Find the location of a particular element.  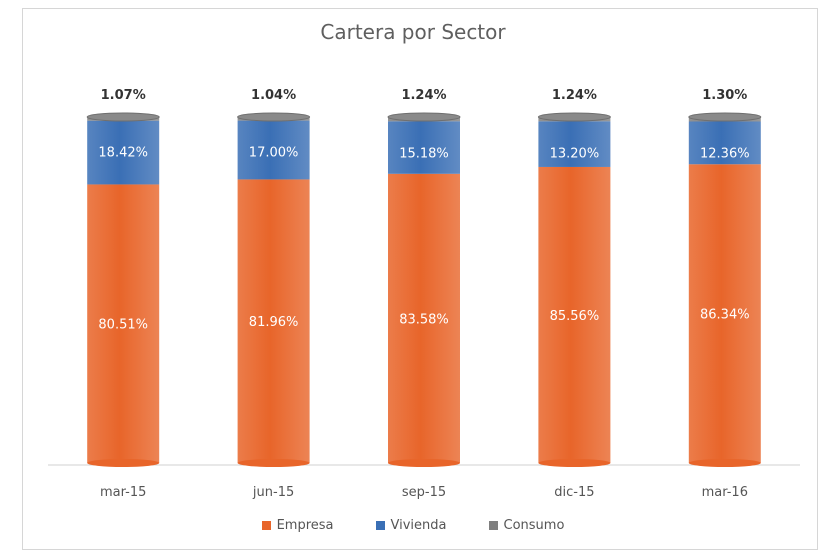

data-label-vivienda: 13.20% is located at coordinates (575, 153).